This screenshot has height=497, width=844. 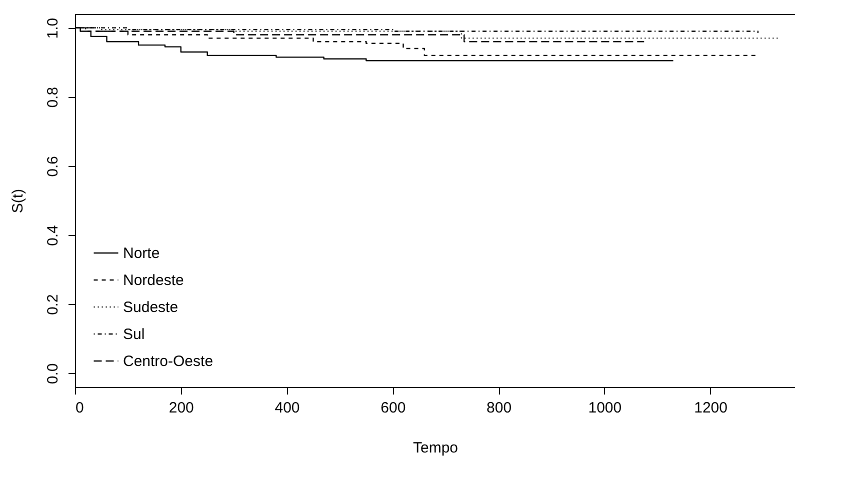 What do you see at coordinates (53, 373) in the screenshot?
I see `y-tick-label: 0.0` at bounding box center [53, 373].